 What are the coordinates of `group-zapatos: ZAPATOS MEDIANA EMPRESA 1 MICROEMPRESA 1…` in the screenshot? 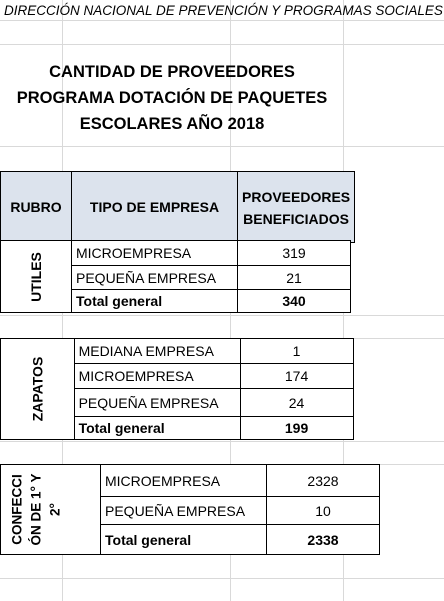 It's located at (177, 389).